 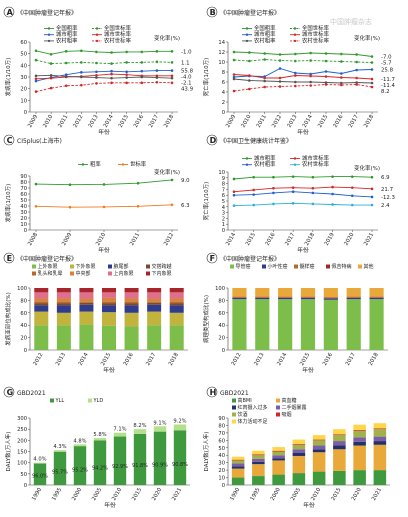 I want to click on change-rate-label: 8.2, so click(x=385, y=92).